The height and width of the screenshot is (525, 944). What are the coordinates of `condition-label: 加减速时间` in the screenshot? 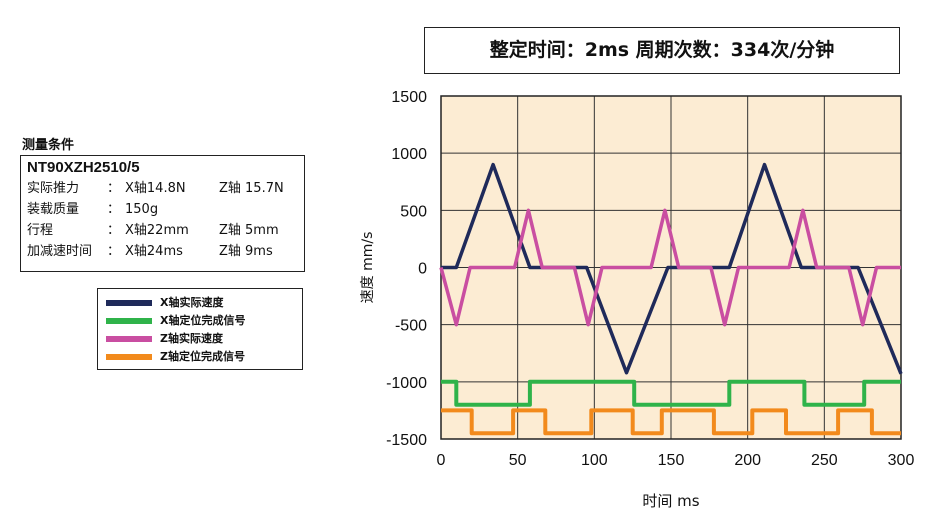 It's located at (60, 251).